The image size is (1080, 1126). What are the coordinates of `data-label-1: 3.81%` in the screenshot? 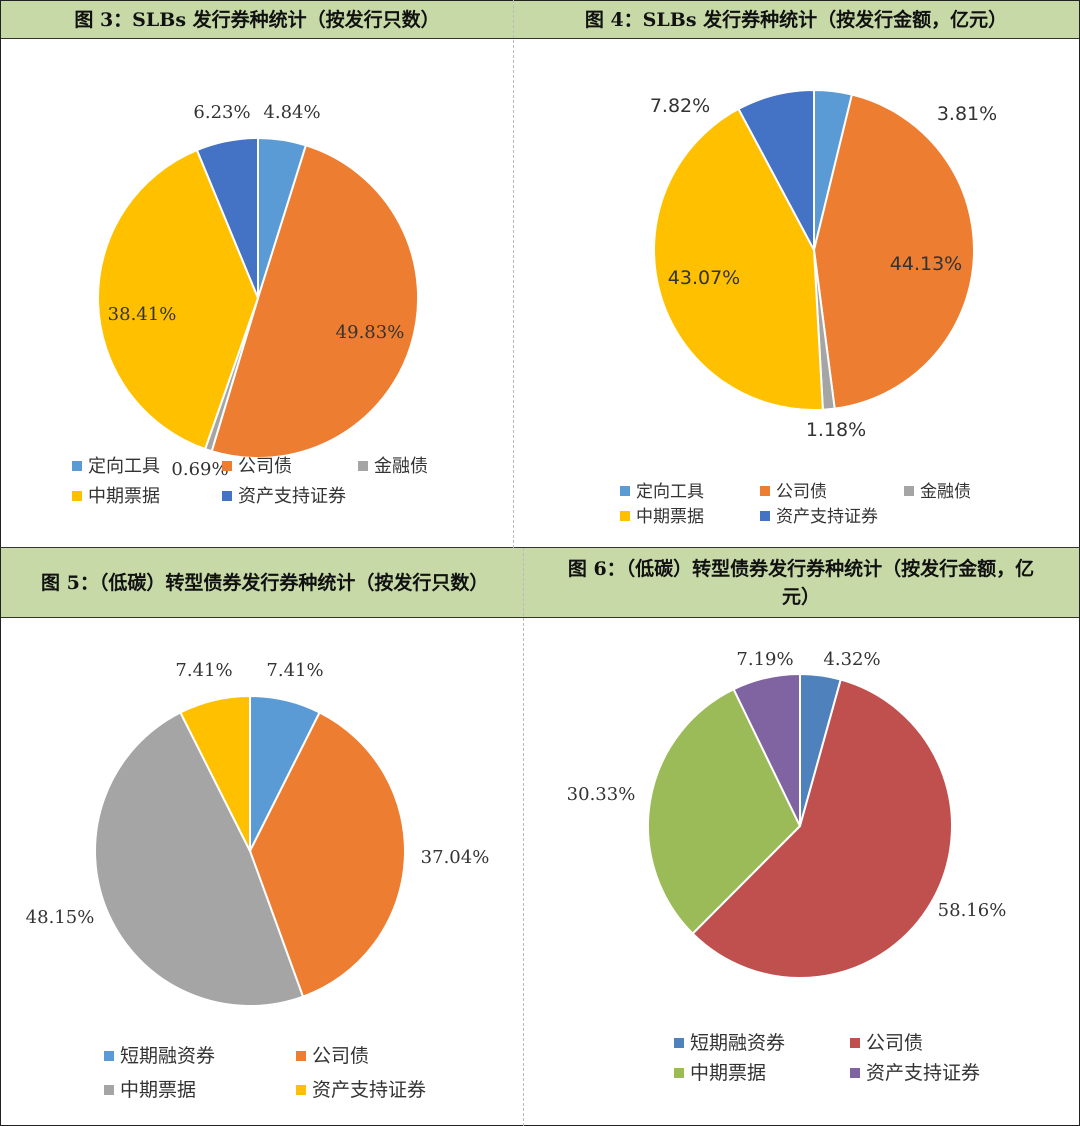 It's located at (967, 114).